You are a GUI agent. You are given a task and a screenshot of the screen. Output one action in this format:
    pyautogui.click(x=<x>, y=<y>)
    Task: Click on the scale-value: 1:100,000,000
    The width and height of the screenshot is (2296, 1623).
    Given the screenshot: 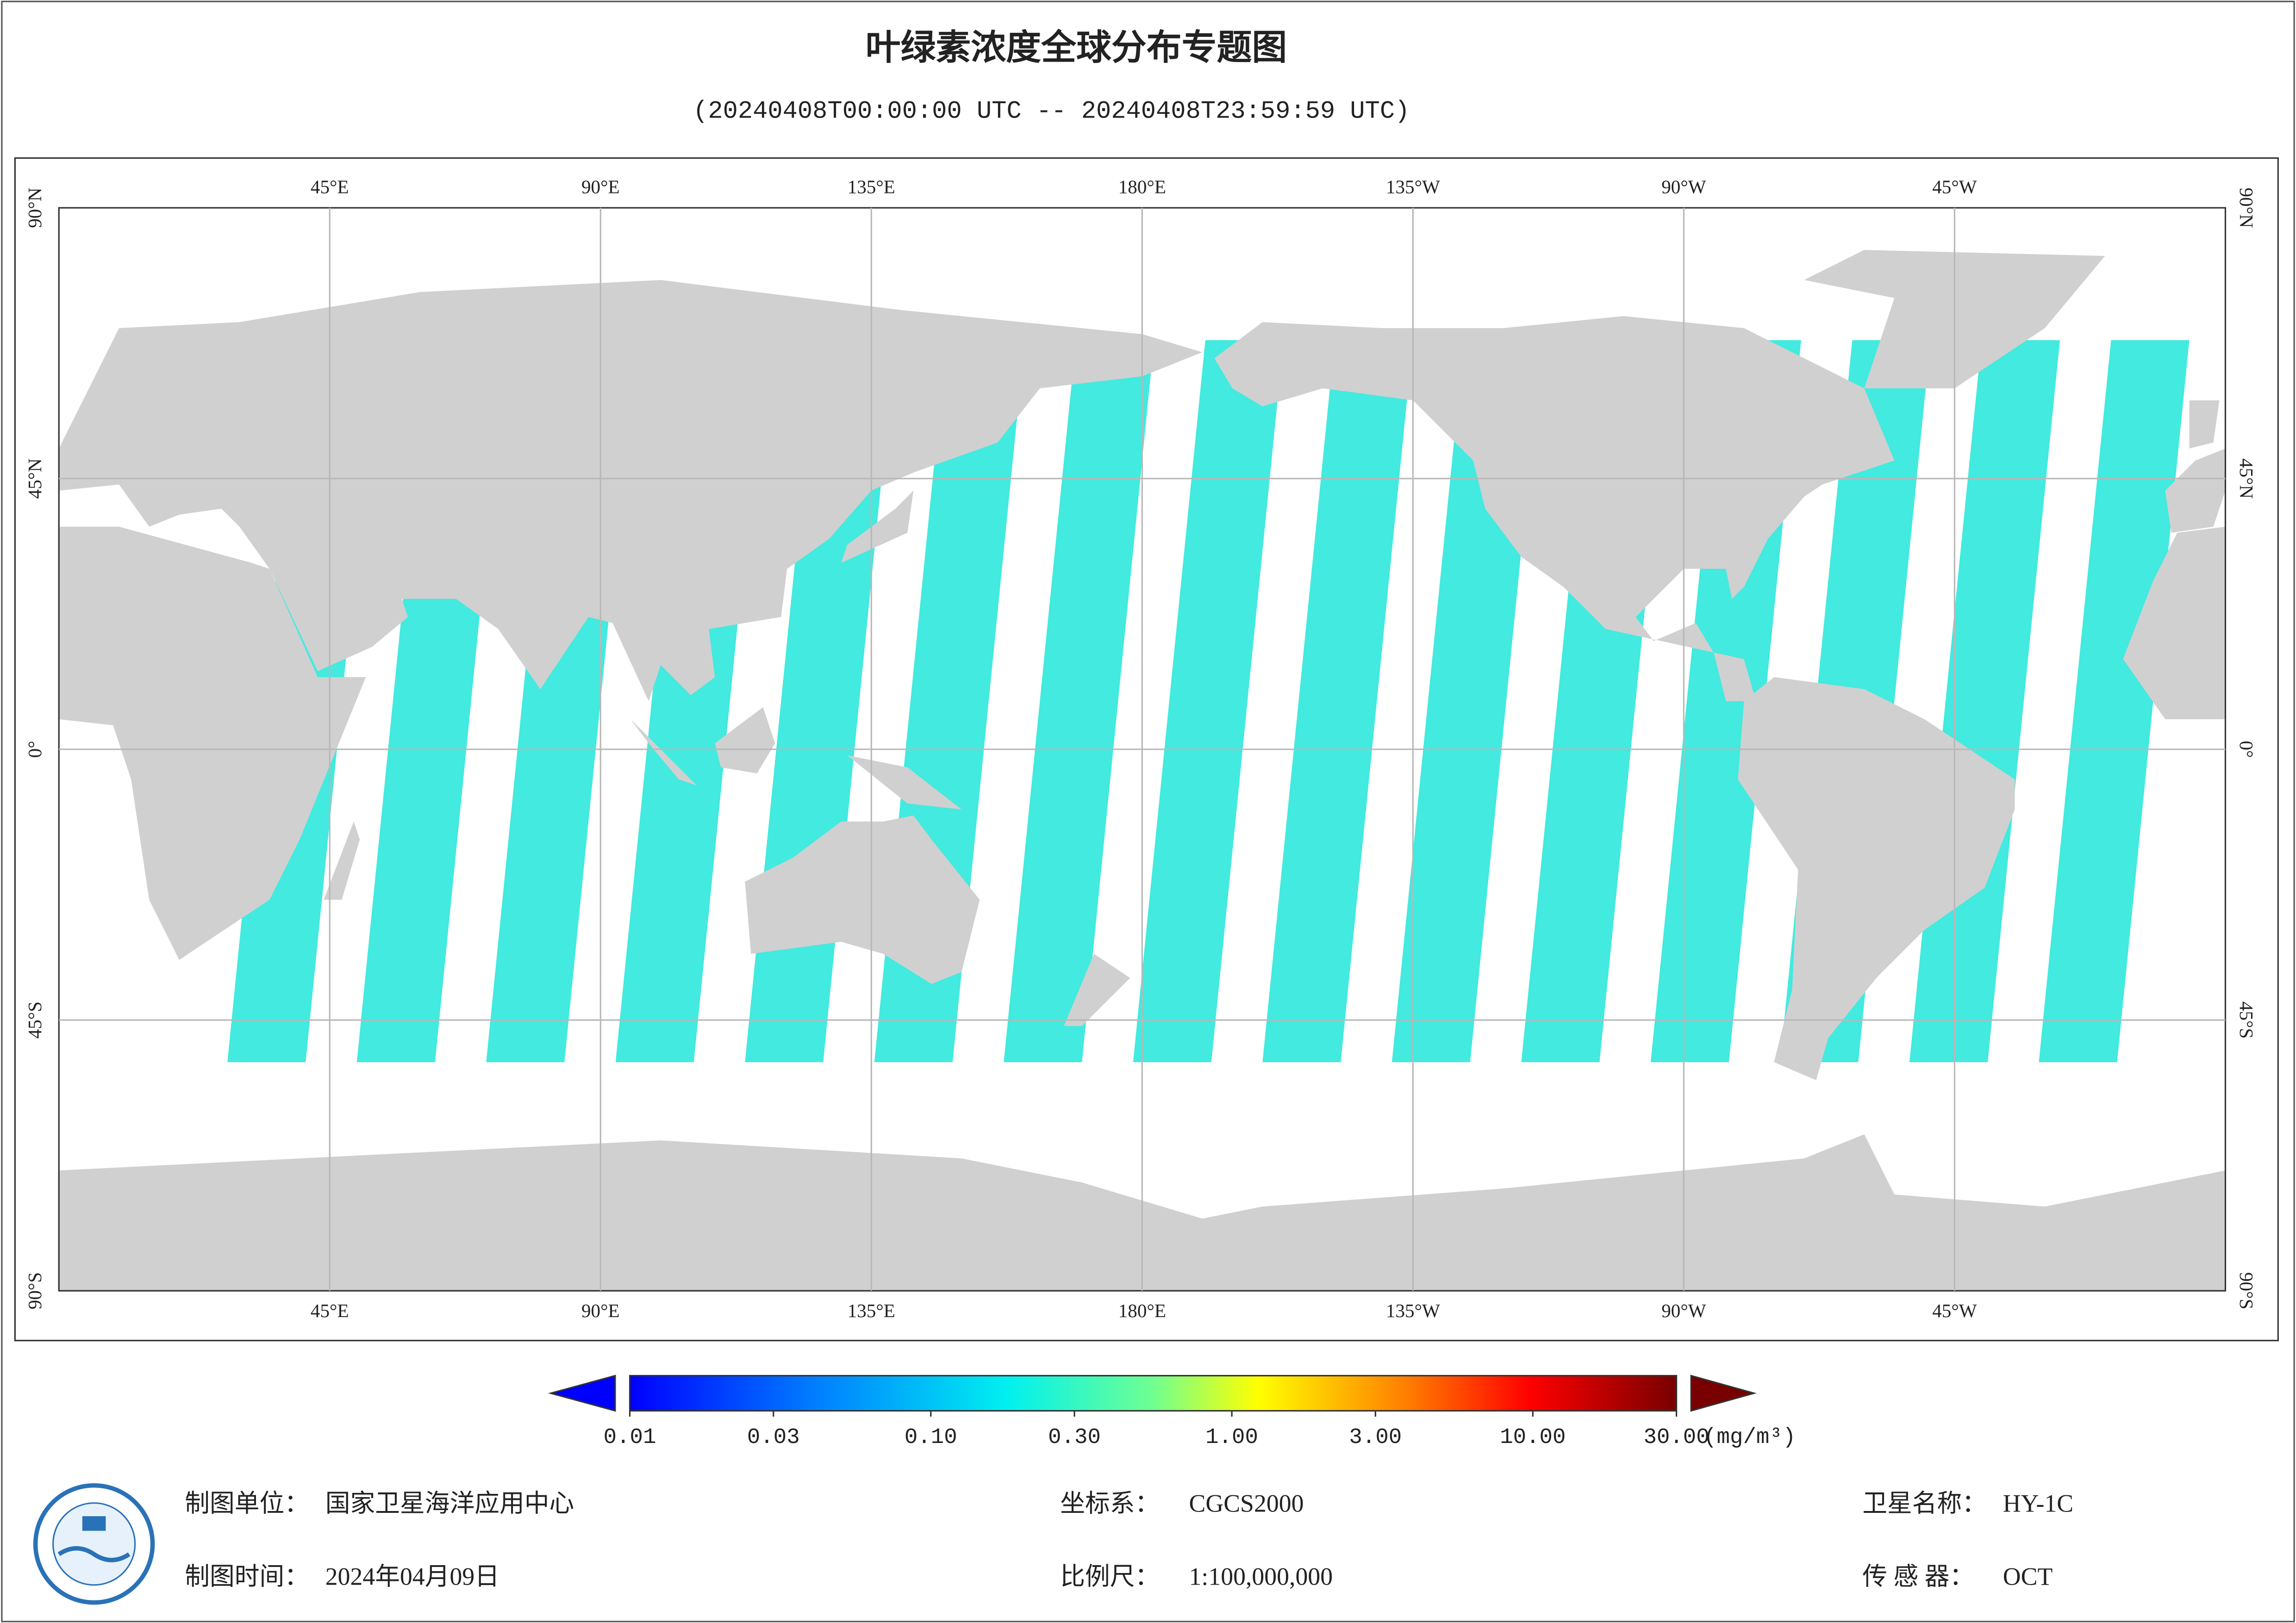 What is the action you would take?
    pyautogui.click(x=1261, y=1576)
    